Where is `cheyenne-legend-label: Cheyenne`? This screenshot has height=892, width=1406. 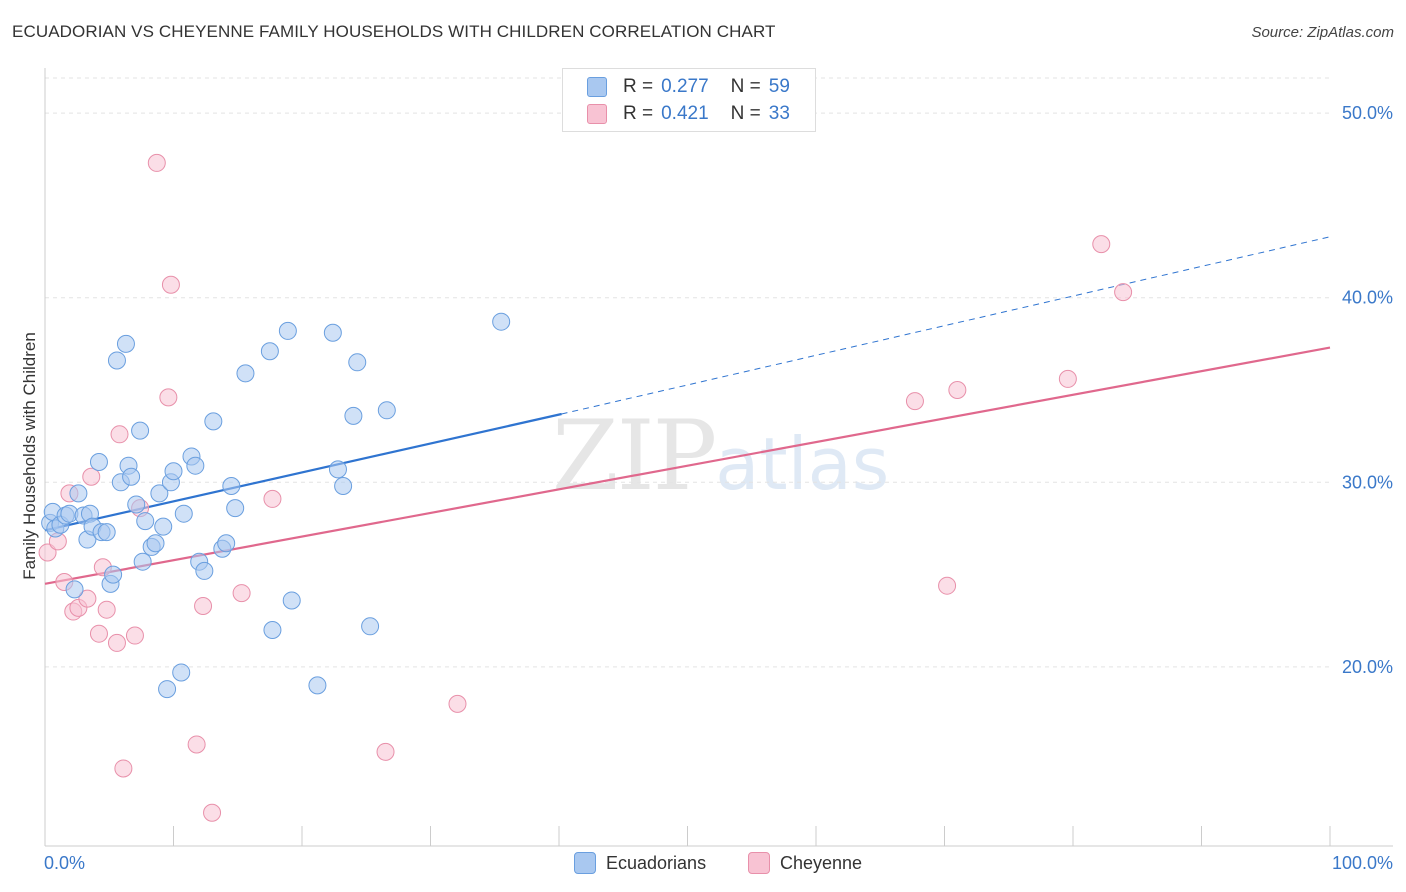 cheyenne-legend-label: Cheyenne is located at coordinates (821, 862).